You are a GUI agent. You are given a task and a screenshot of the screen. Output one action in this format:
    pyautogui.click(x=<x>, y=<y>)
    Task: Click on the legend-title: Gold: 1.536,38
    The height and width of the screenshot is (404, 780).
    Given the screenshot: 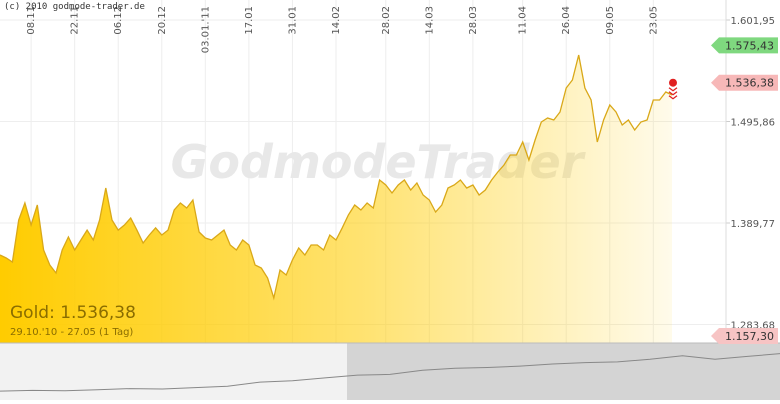 What is the action you would take?
    pyautogui.click(x=73, y=313)
    